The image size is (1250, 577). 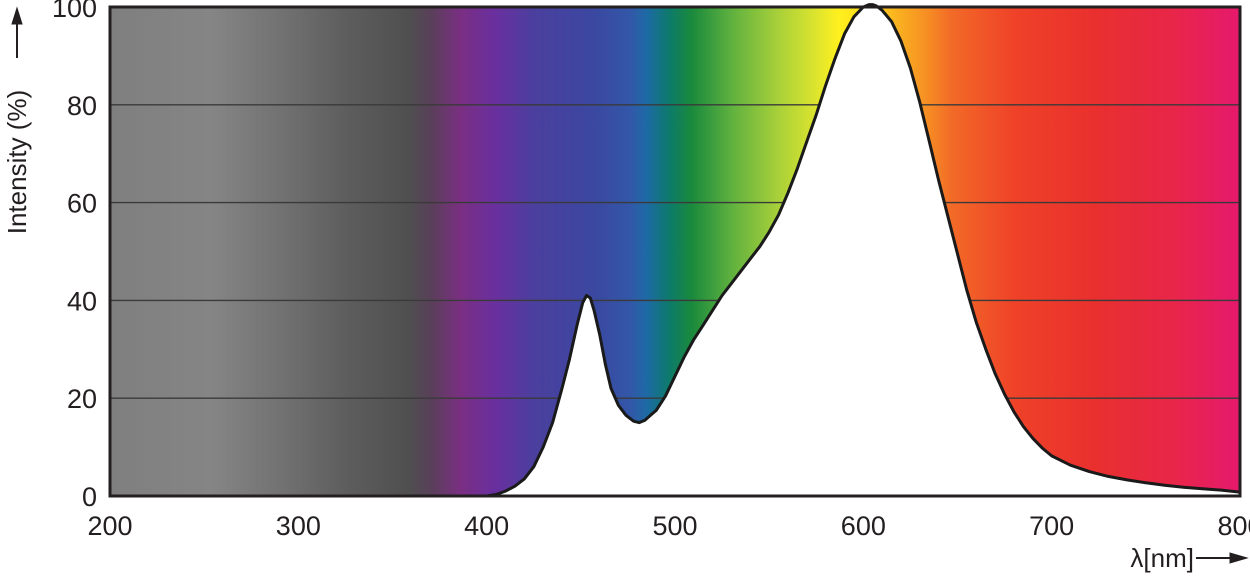 I want to click on x-tick-label: 300, so click(x=298, y=526).